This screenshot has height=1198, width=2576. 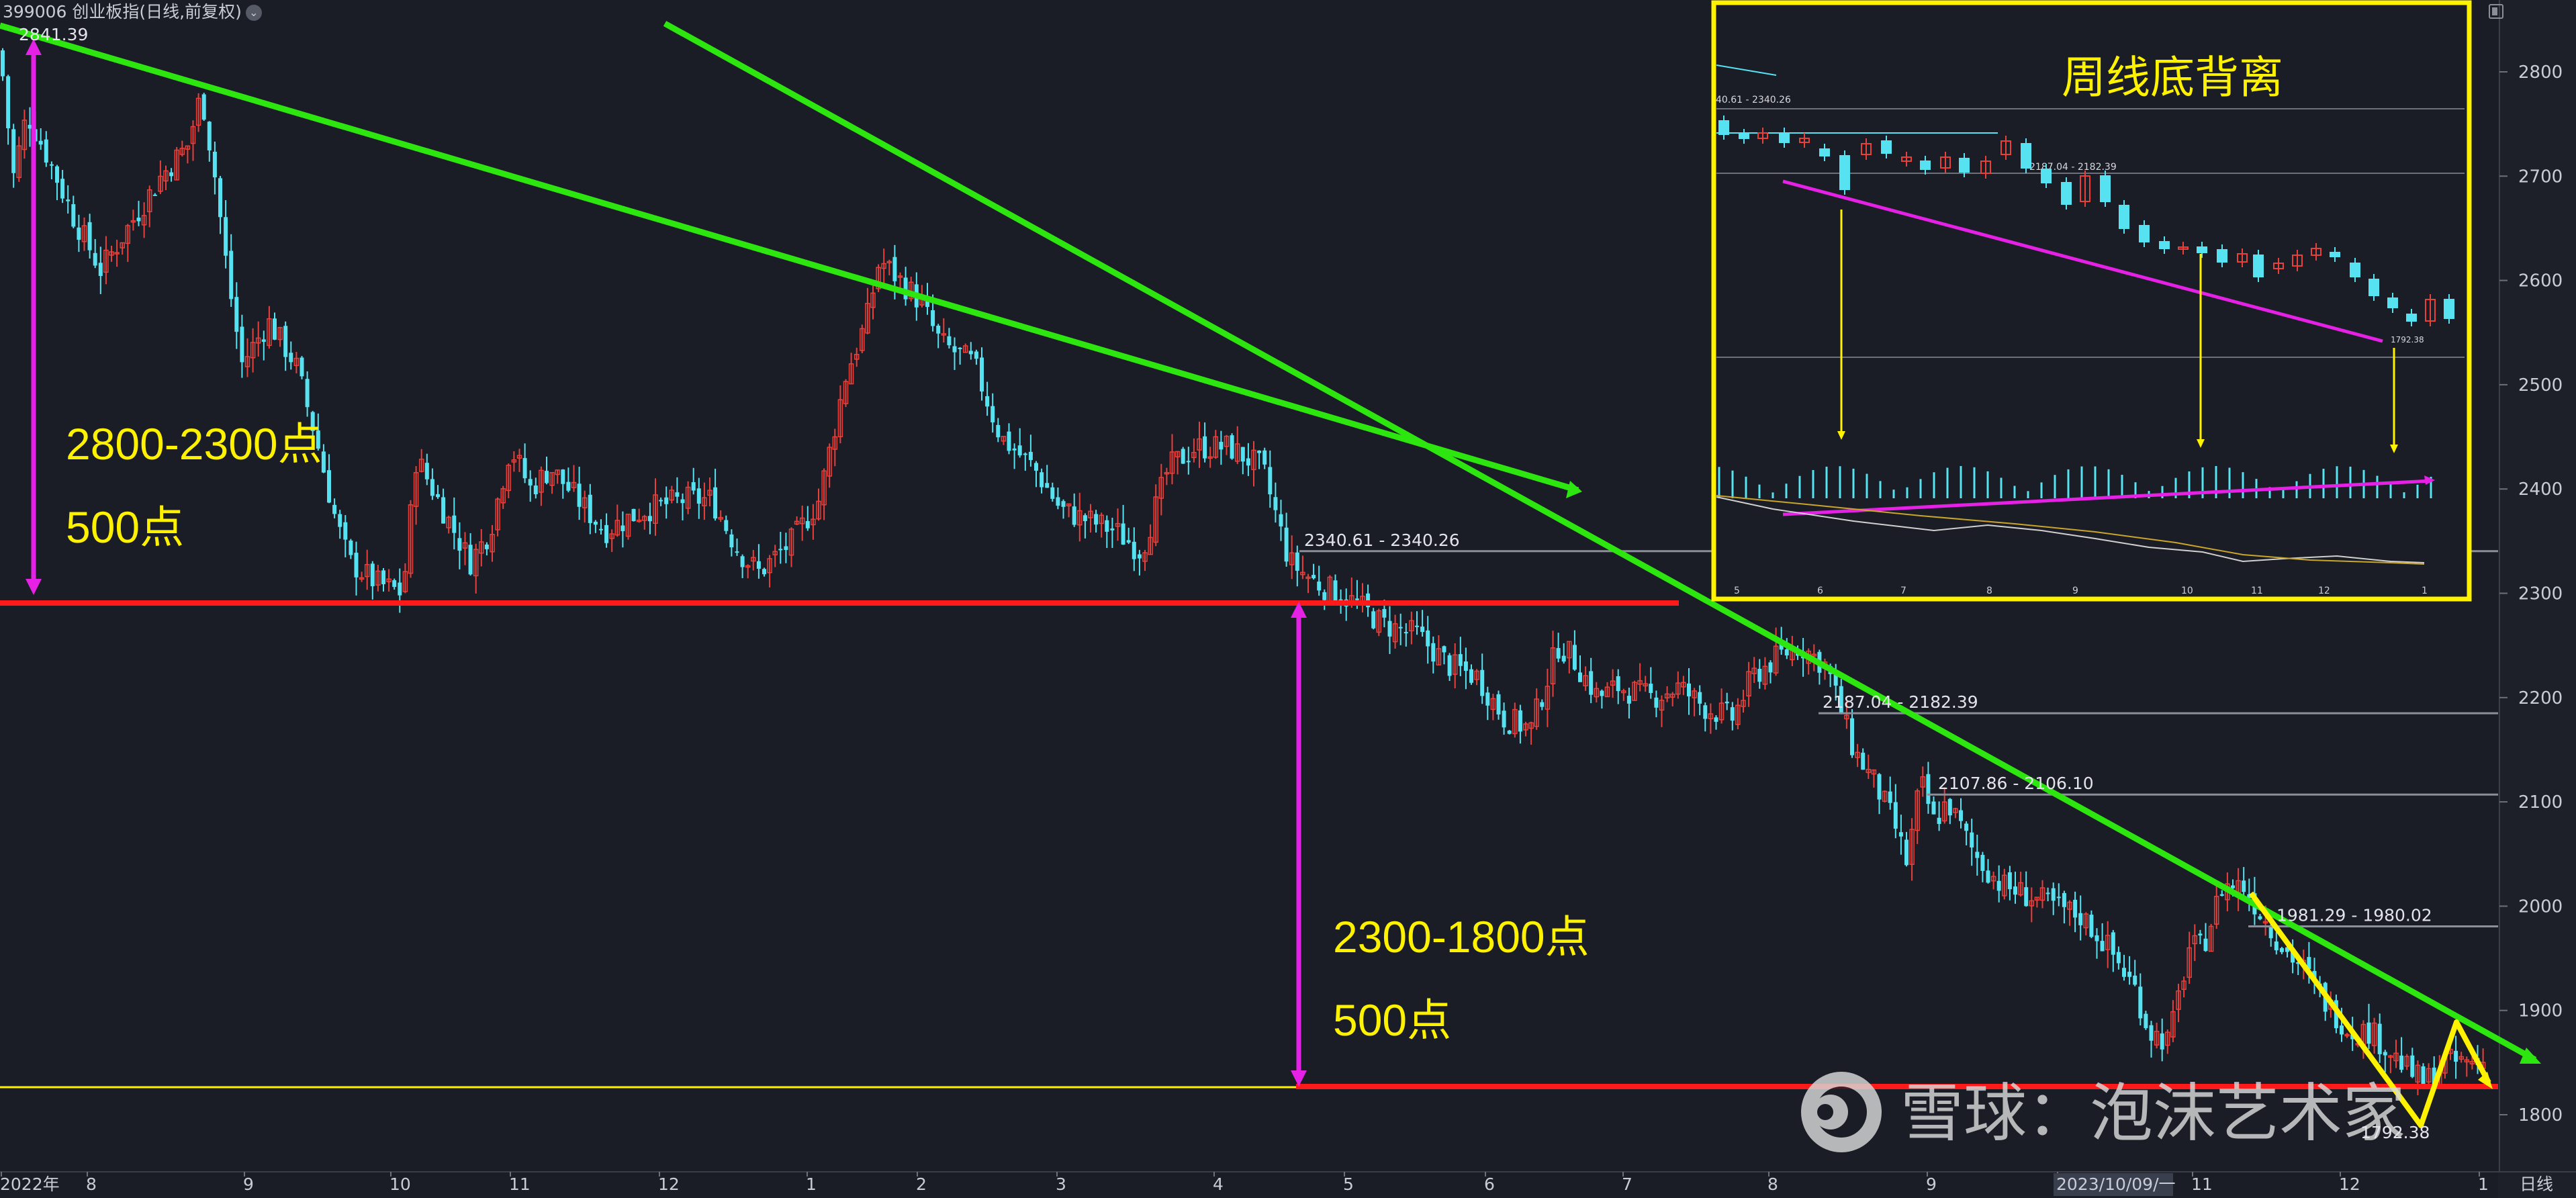 I want to click on symbol-title: 399006 创业板指(日线,前复权), so click(x=122, y=12).